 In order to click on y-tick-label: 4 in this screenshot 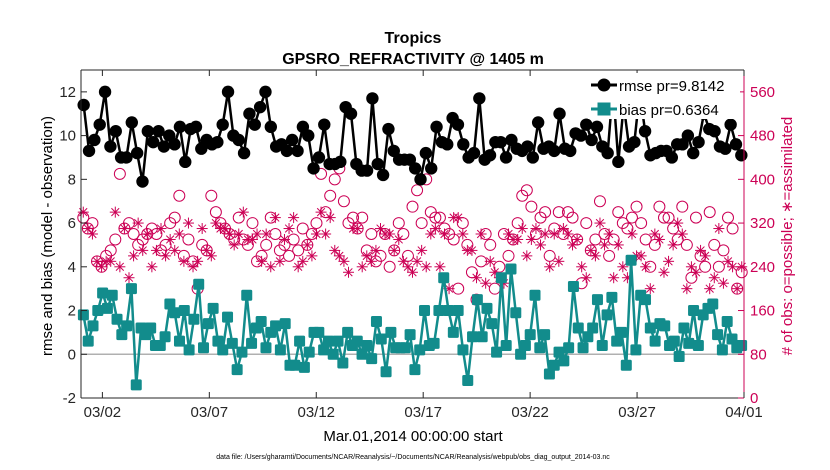, I will do `click(72, 267)`.